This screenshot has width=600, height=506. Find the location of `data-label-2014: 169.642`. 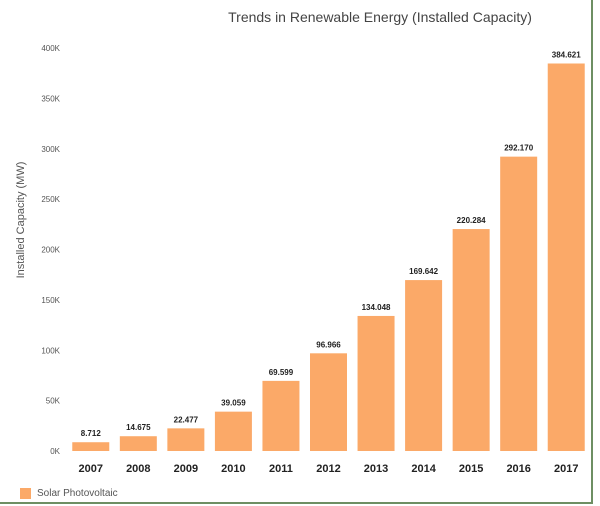

data-label-2014: 169.642 is located at coordinates (423, 271).